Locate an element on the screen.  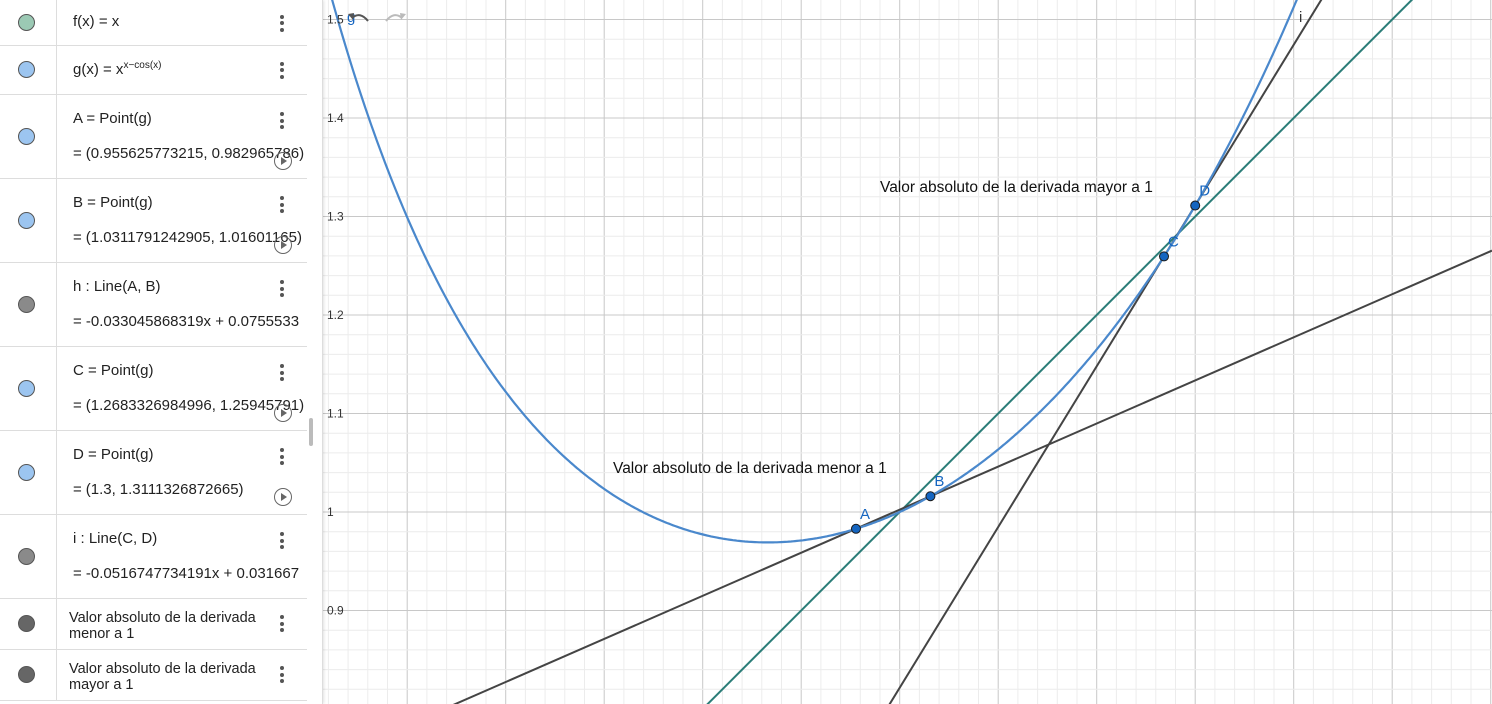
definition: i : Line(C, D) is located at coordinates (115, 538).